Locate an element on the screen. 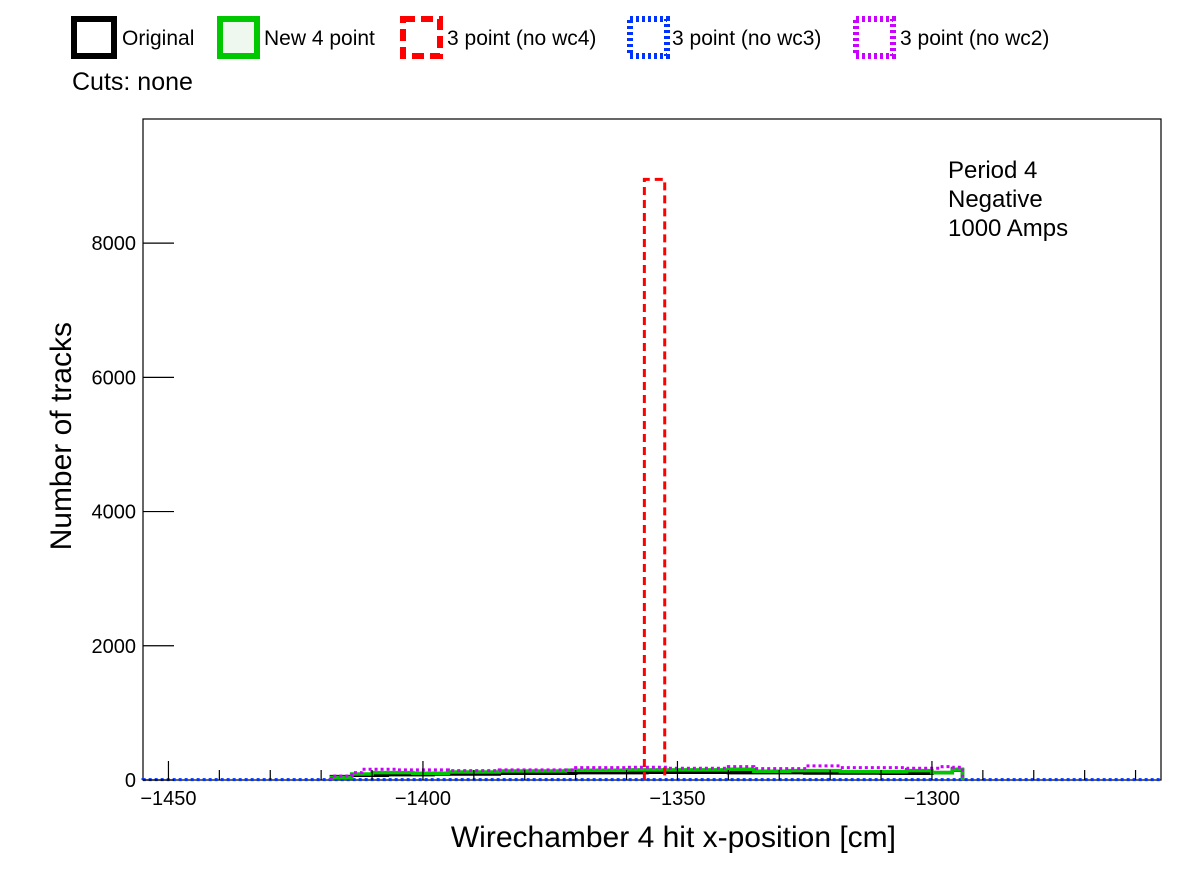  annotation-period: Period 4 is located at coordinates (992, 170).